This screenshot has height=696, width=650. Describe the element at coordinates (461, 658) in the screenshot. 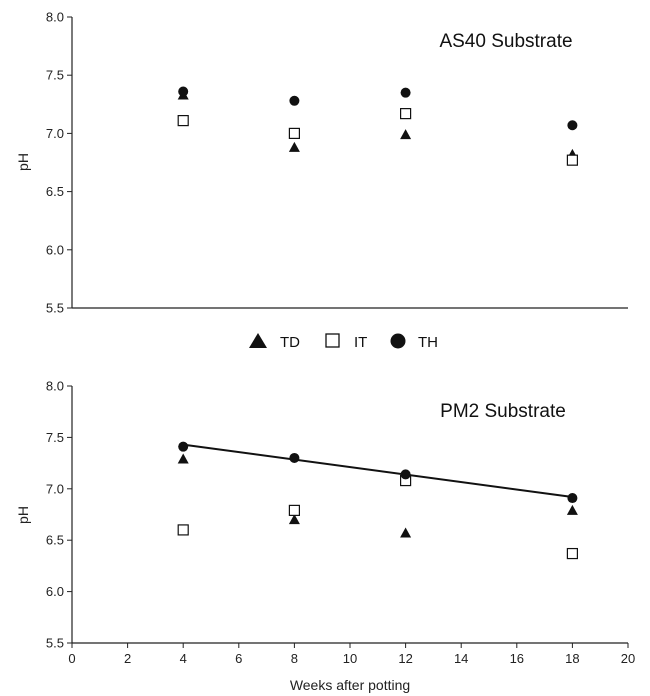

I see `x-tick-label: 14` at that location.